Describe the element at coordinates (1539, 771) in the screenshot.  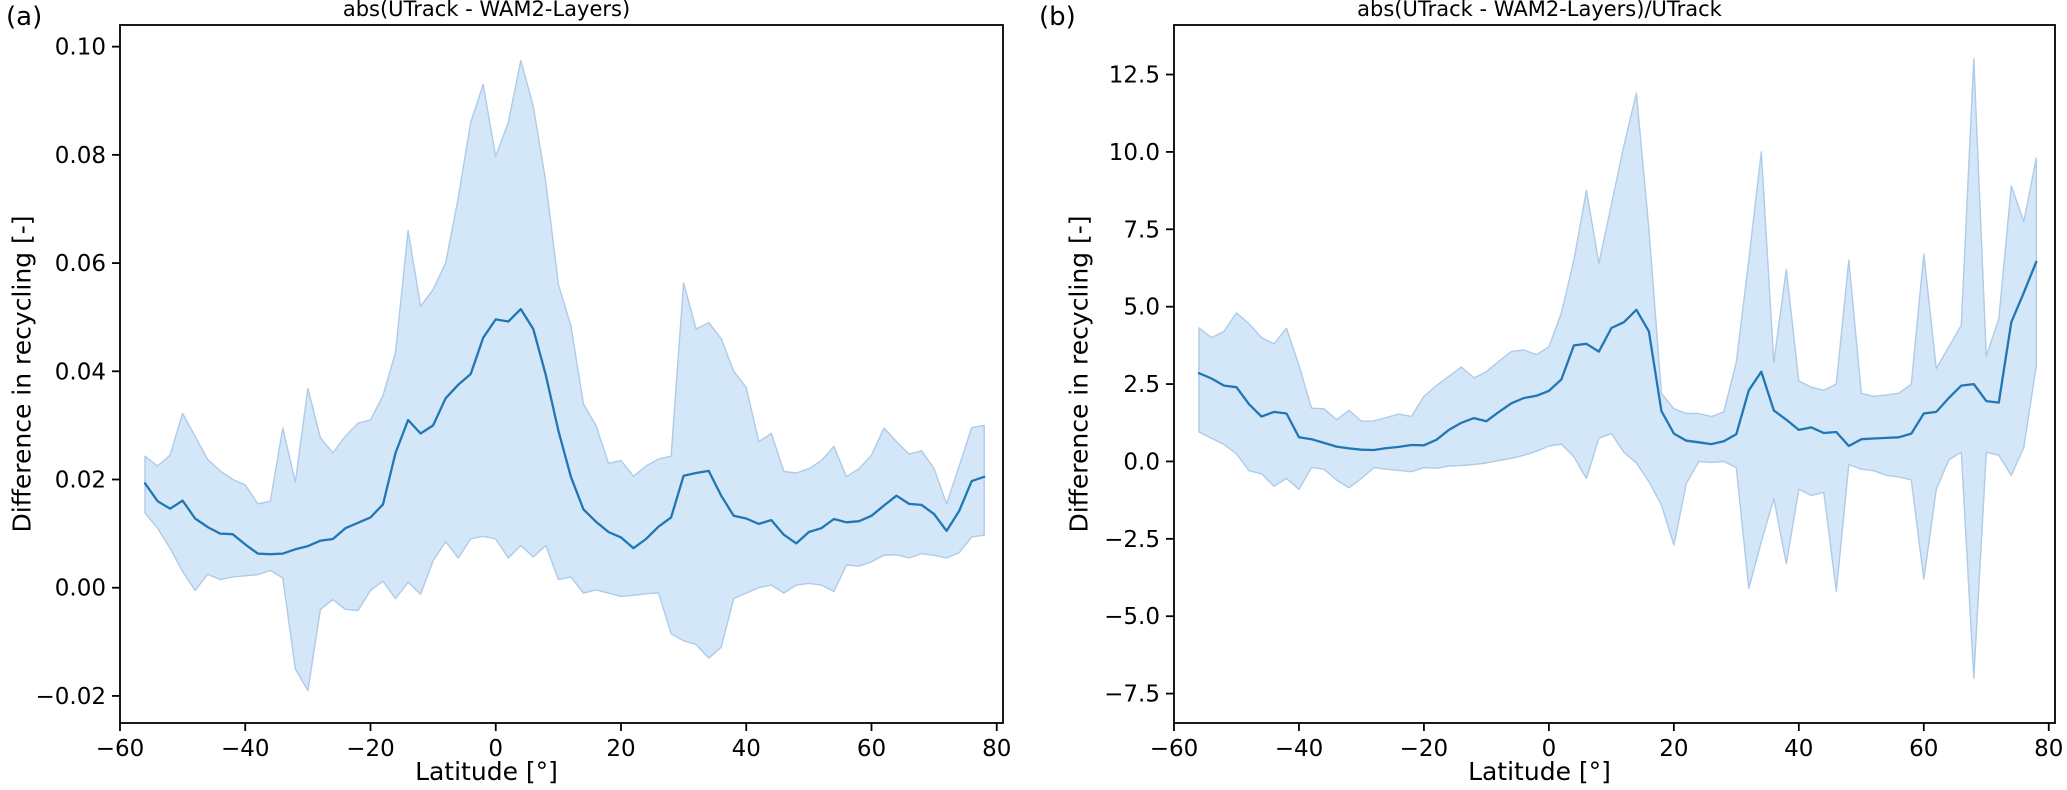
I see `plot-b-x-axis-label: Latitude [°]` at that location.